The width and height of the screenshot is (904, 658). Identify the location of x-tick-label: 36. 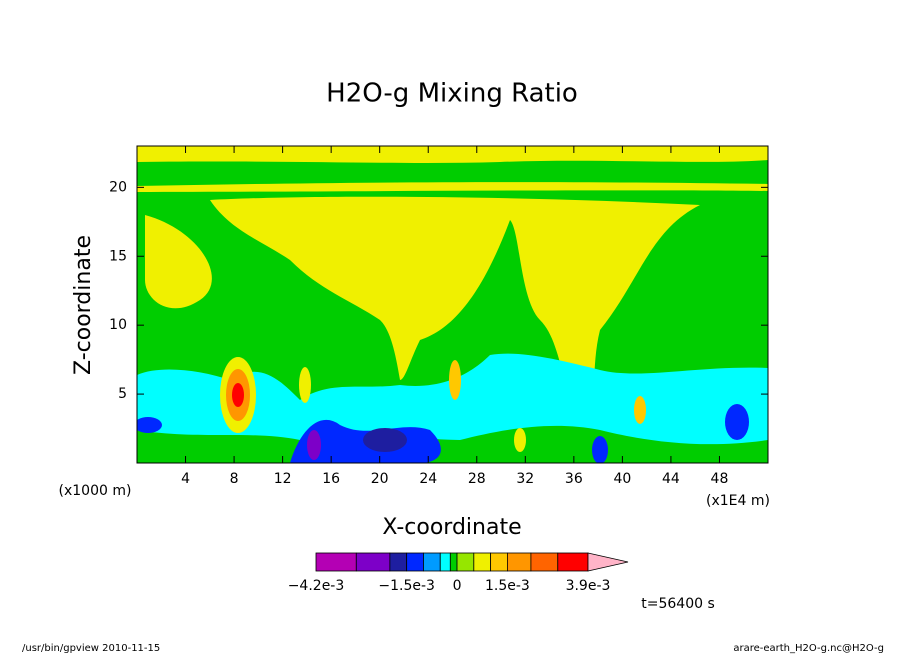
(574, 479).